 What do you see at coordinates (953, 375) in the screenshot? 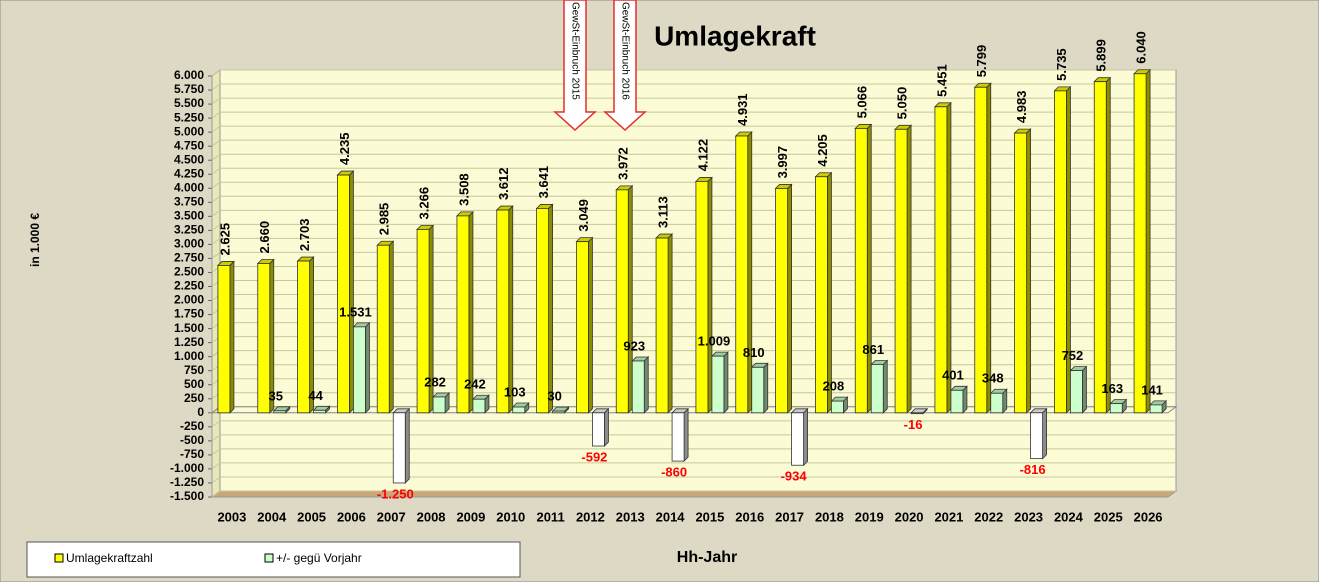
I see `value-label: 401` at bounding box center [953, 375].